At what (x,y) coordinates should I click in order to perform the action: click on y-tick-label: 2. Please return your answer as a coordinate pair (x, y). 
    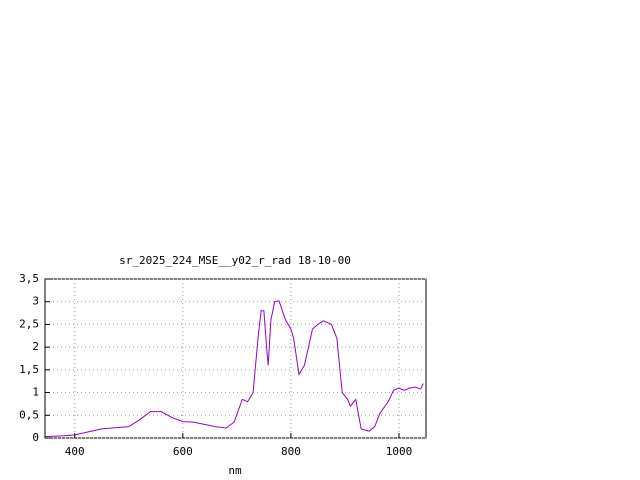
    Looking at the image, I should click on (35, 346).